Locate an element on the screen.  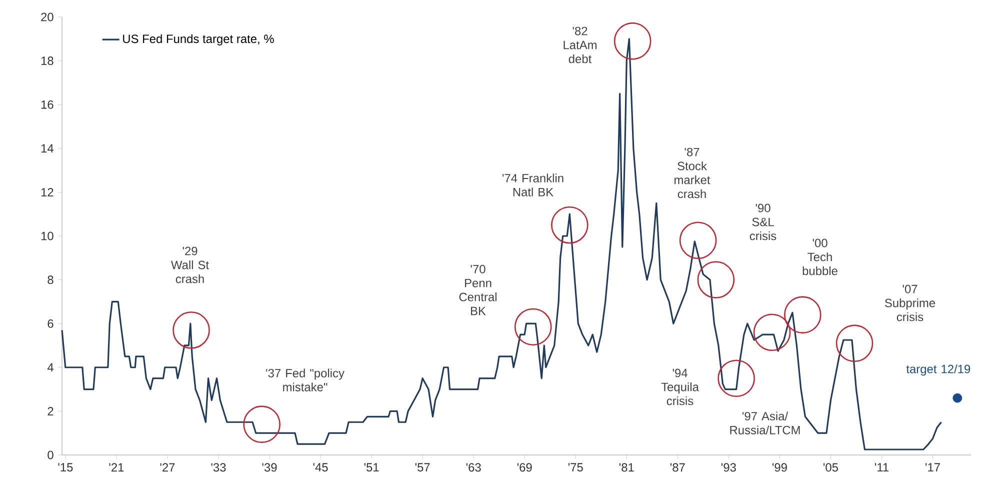
legend-label: US Fed Funds target rate, % is located at coordinates (198, 40).